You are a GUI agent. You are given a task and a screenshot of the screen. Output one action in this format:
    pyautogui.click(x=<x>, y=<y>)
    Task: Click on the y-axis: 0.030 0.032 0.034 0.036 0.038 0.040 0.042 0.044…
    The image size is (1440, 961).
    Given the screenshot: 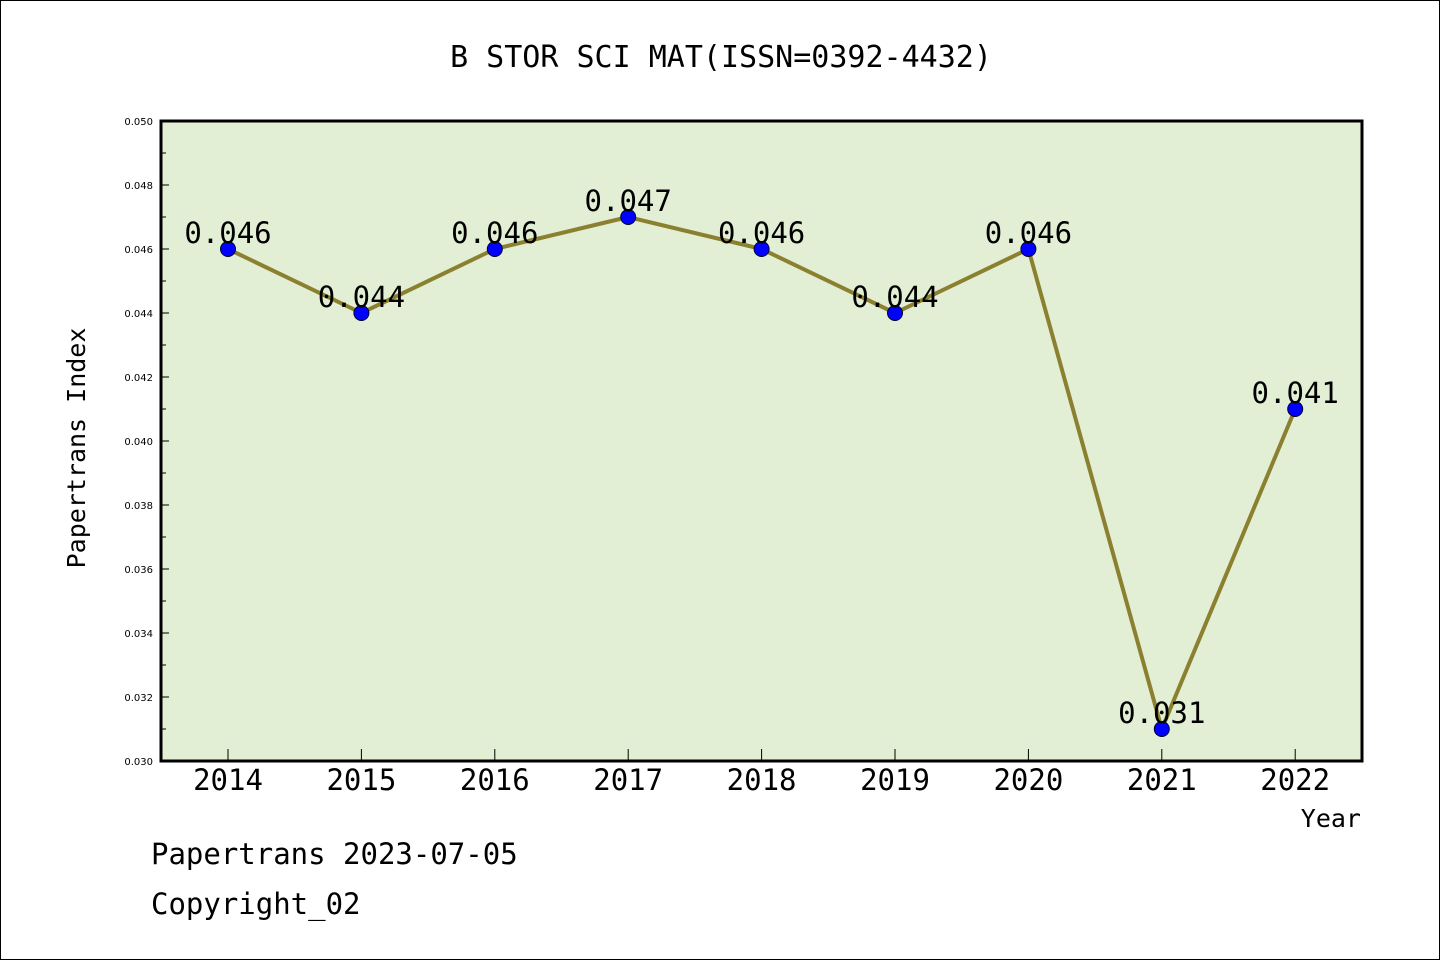 What is the action you would take?
    pyautogui.click(x=146, y=442)
    